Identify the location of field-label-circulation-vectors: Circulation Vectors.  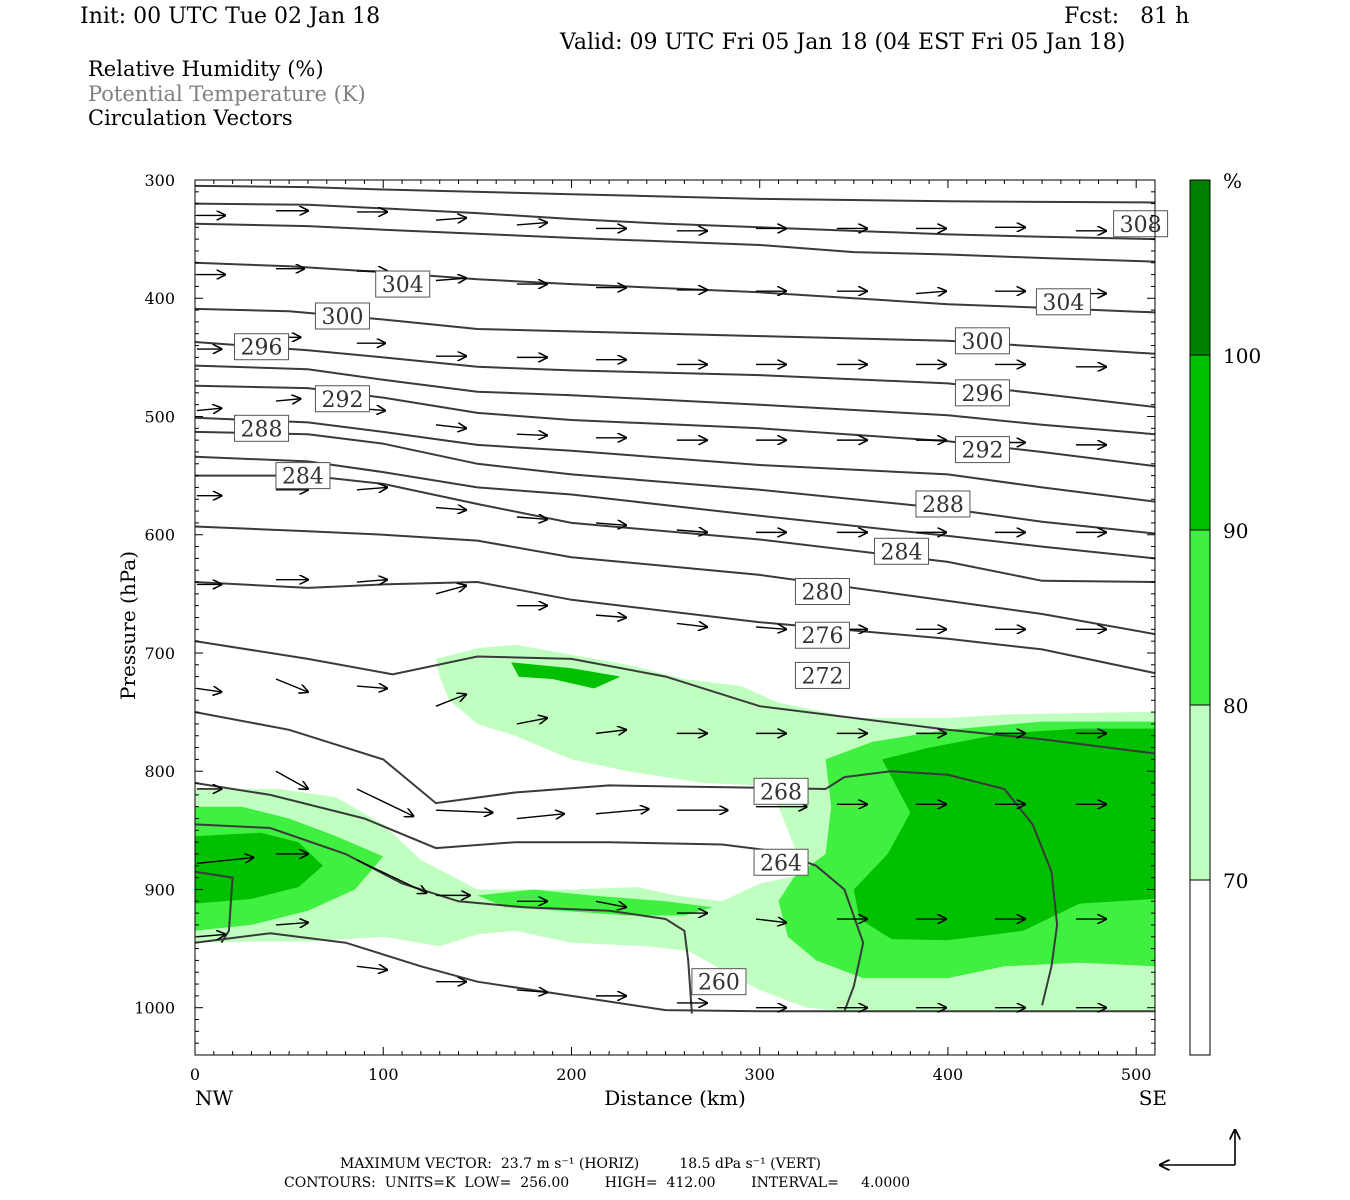
(190, 118).